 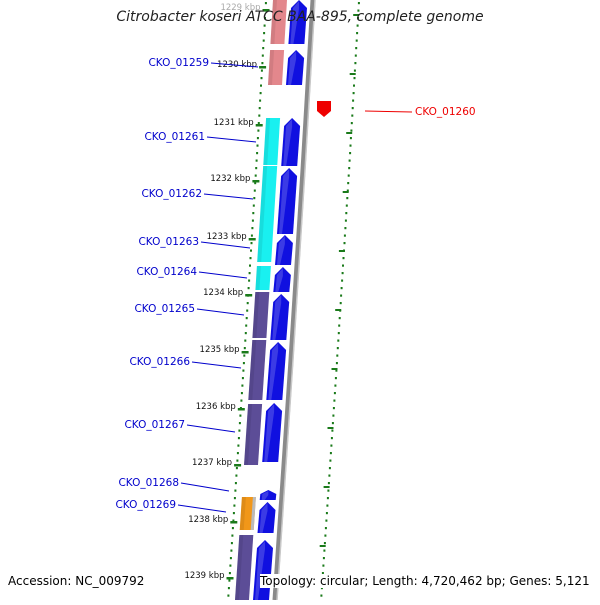 What do you see at coordinates (178, 63) in the screenshot?
I see `gene-label: CKO_01259` at bounding box center [178, 63].